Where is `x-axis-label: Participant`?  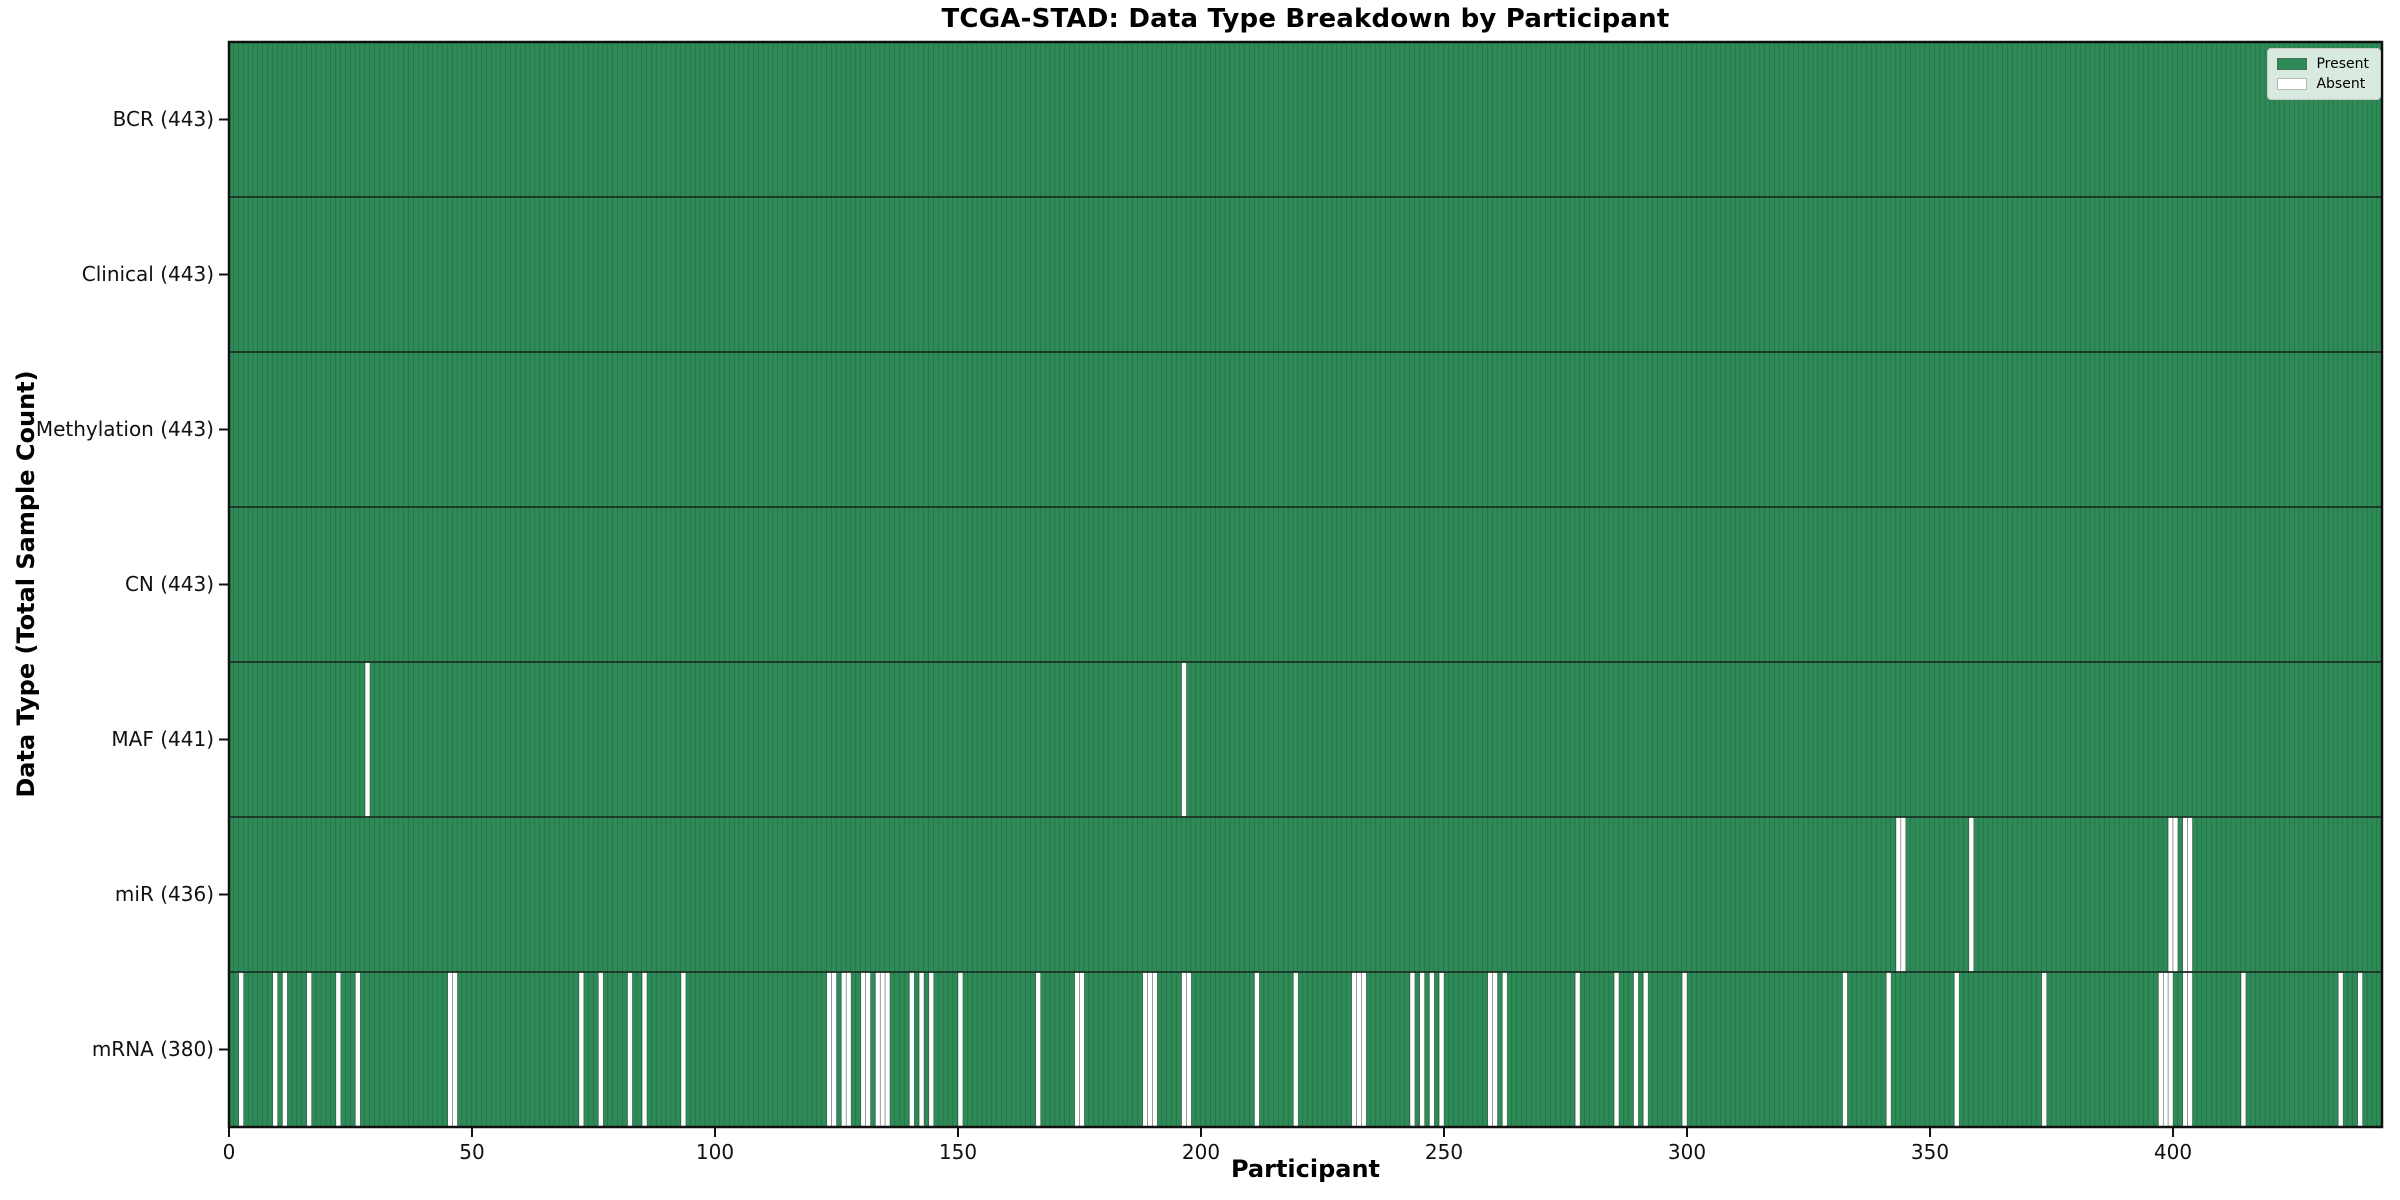 x-axis-label: Participant is located at coordinates (1305, 1169).